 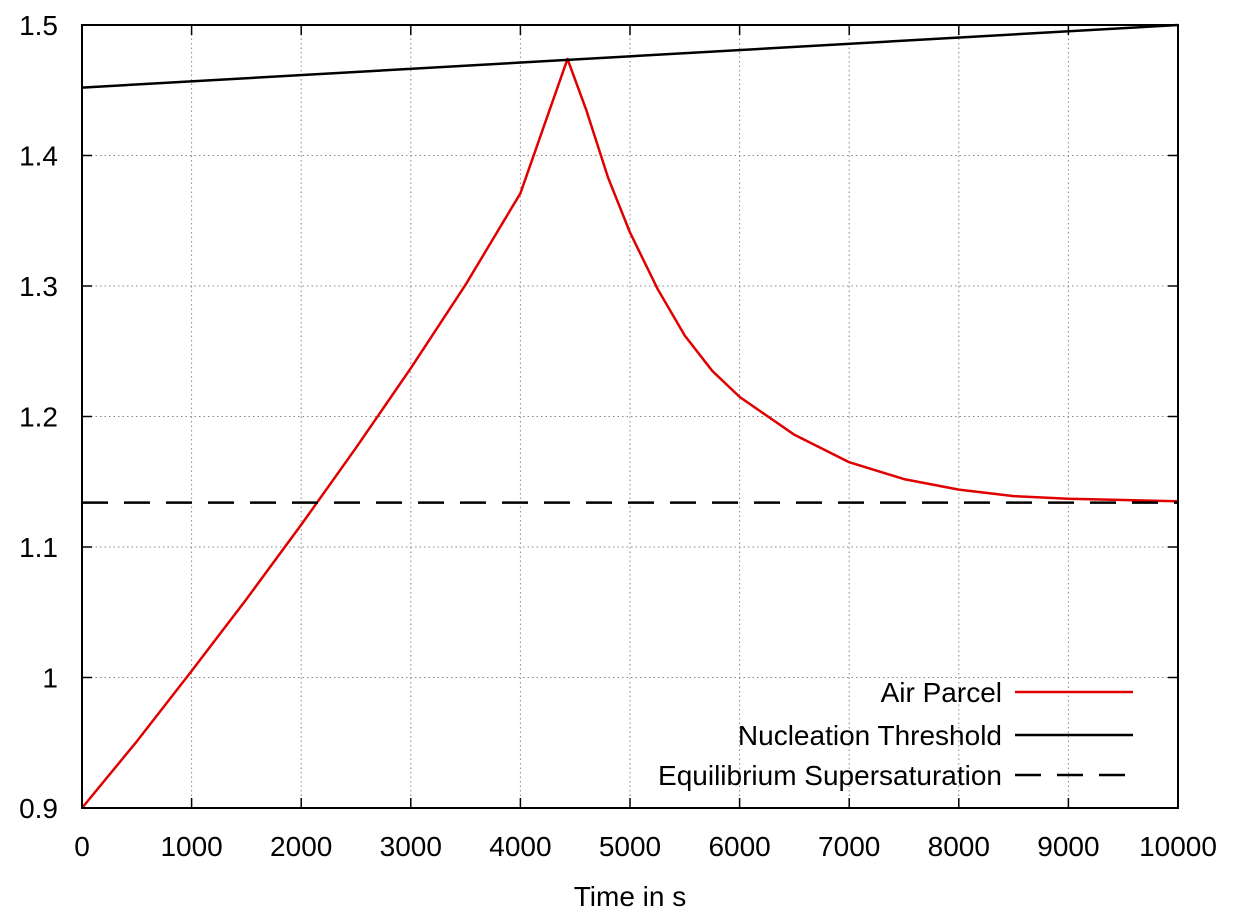 I want to click on x-tick-label: 6000, so click(x=739, y=846).